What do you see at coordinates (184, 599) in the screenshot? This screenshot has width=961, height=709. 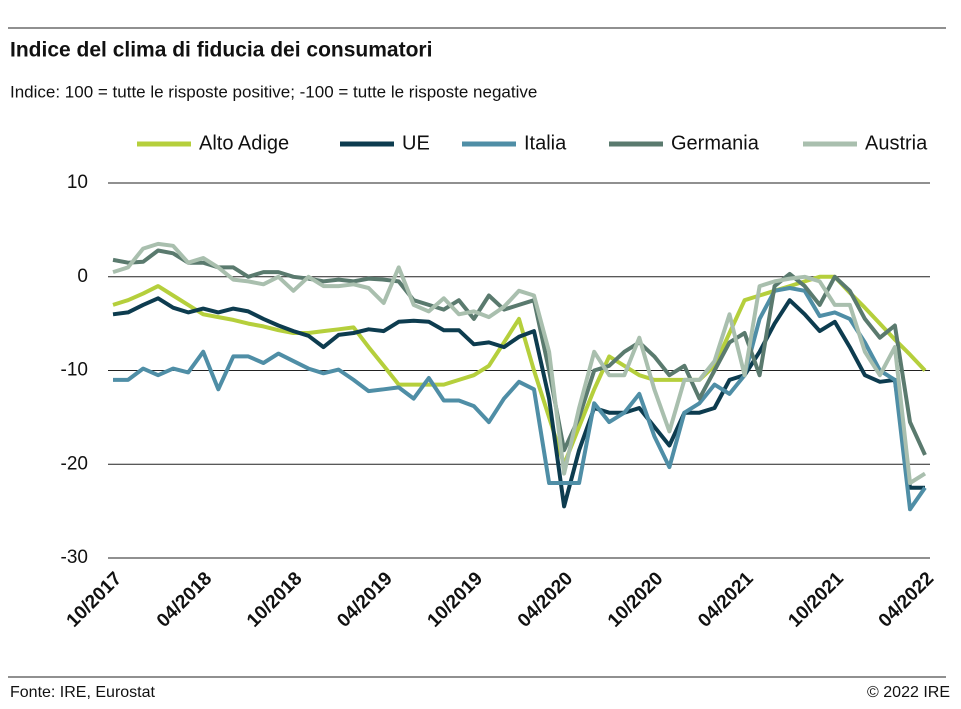 I see `x-tick-label: 04/2018` at bounding box center [184, 599].